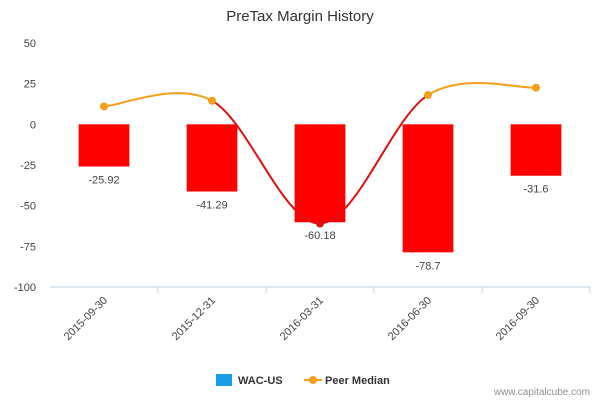  What do you see at coordinates (260, 381) in the screenshot?
I see `legend-label-wac-us: WAC-US` at bounding box center [260, 381].